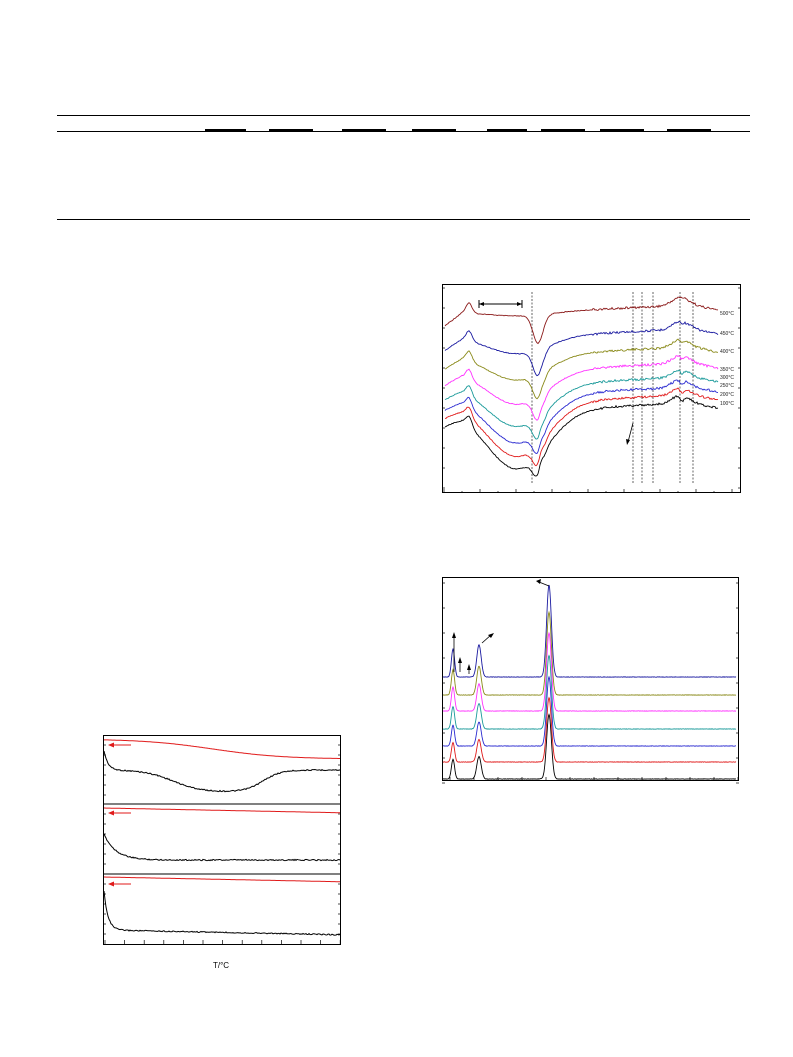  Describe the element at coordinates (403, 131) in the screenshot. I see `table-header-rule` at that location.